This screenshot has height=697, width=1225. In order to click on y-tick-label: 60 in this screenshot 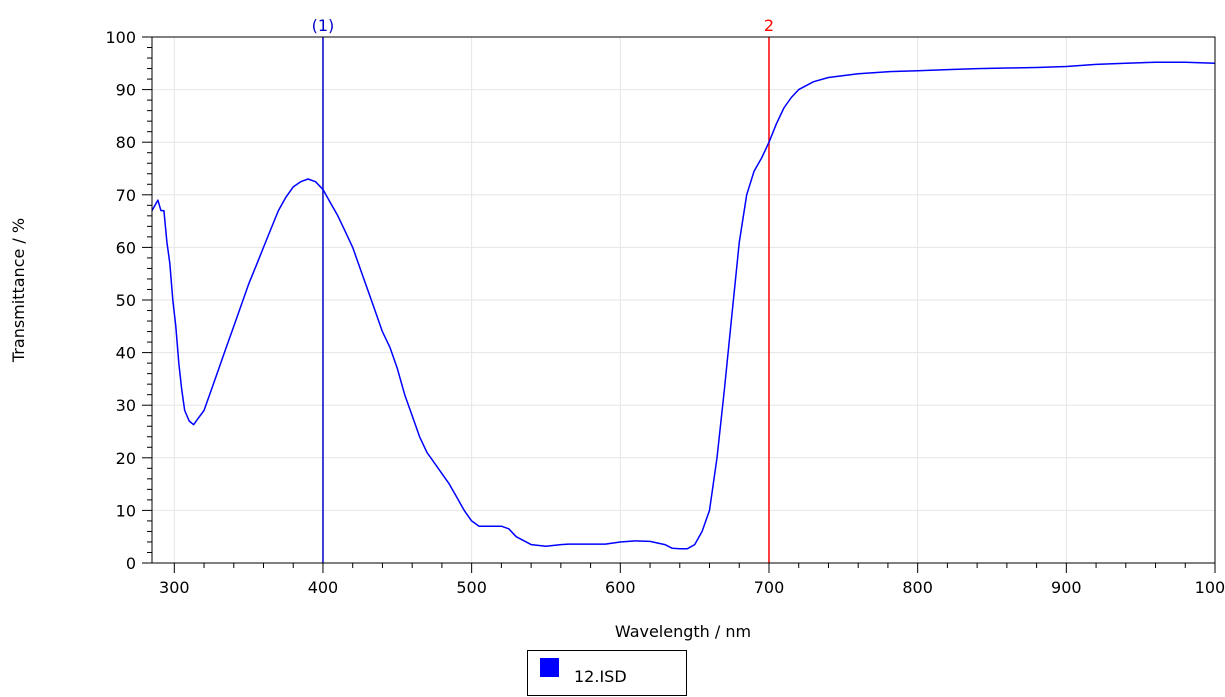, I will do `click(126, 247)`.